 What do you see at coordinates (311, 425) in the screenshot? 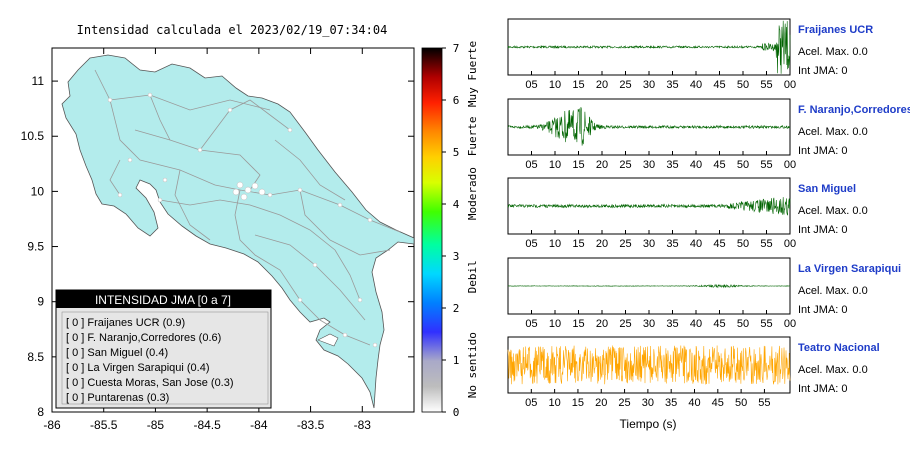
I see `map-x-tick-label: -83.5` at bounding box center [311, 425].